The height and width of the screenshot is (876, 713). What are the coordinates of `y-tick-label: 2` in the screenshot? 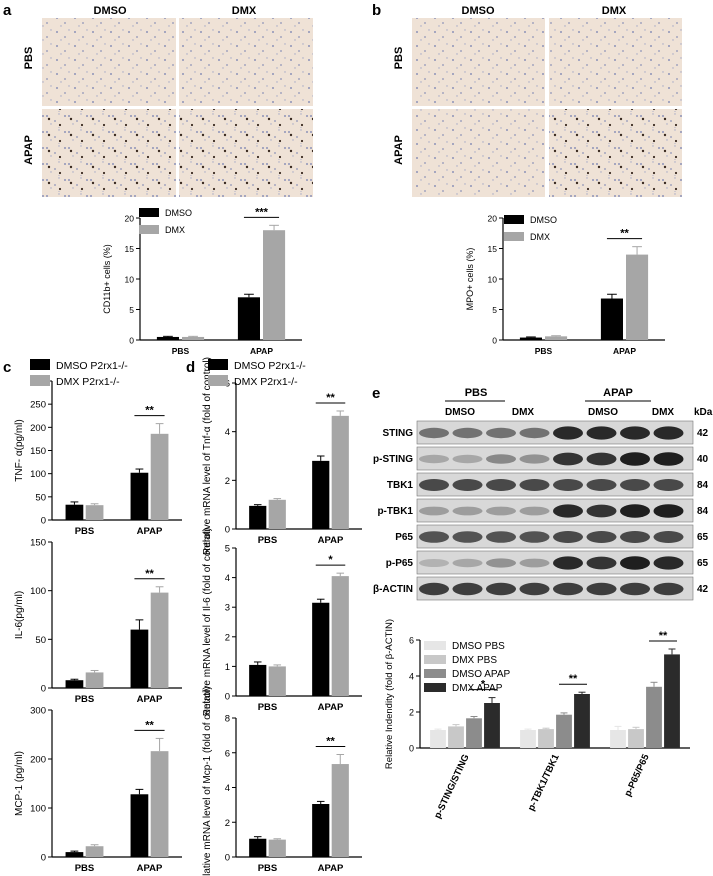 It's located at (227, 823).